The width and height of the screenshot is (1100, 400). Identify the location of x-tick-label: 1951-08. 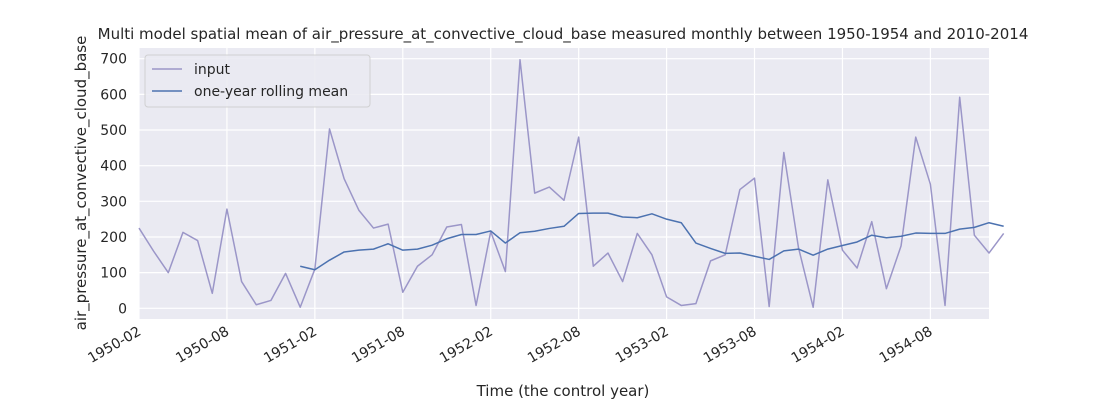
(378, 345).